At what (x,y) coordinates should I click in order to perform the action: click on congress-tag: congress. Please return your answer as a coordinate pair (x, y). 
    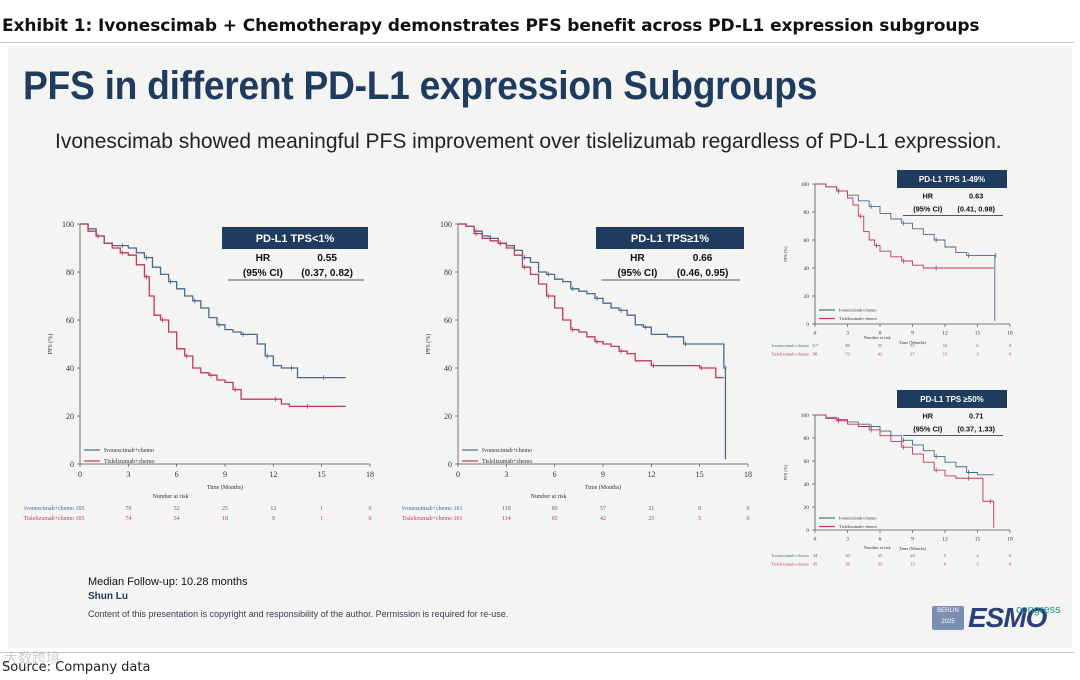
    Looking at the image, I should click on (1038, 610).